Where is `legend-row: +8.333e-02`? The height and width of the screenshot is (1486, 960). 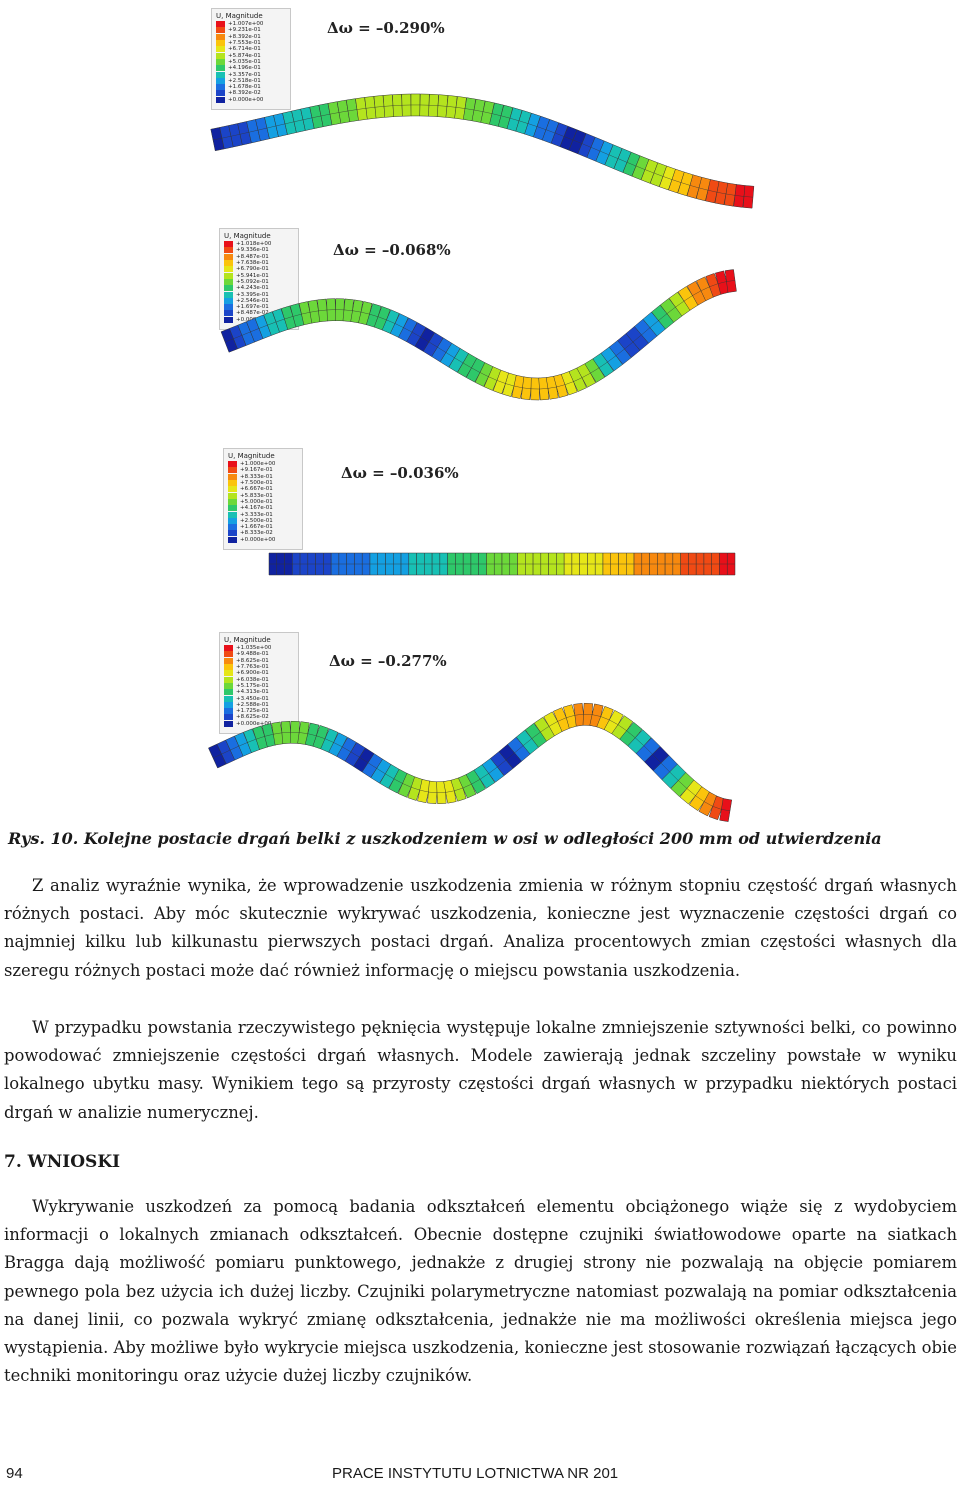
legend-row: +8.333e-02 is located at coordinates (263, 533).